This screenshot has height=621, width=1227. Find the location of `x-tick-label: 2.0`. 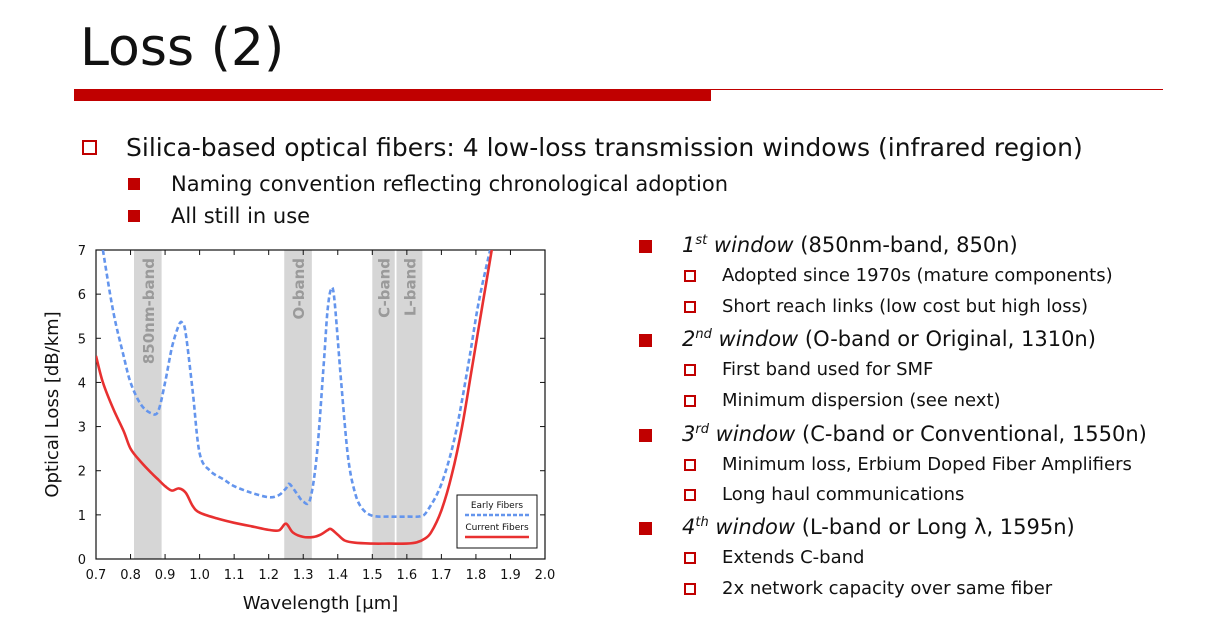

x-tick-label: 2.0 is located at coordinates (545, 575).